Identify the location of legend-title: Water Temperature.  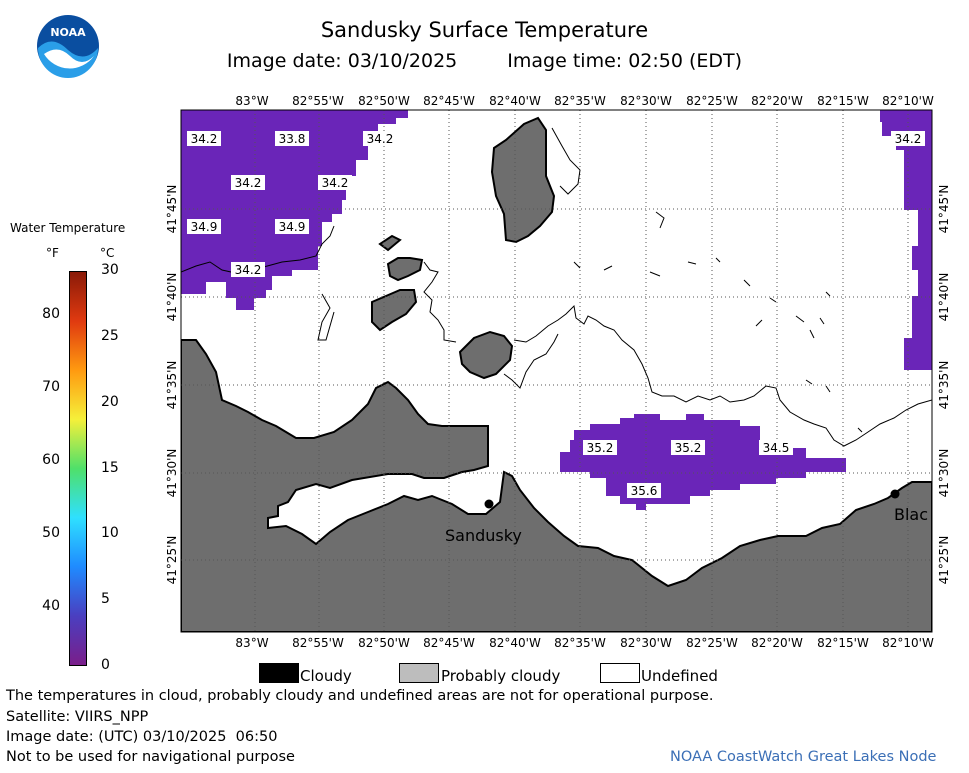
(68, 228).